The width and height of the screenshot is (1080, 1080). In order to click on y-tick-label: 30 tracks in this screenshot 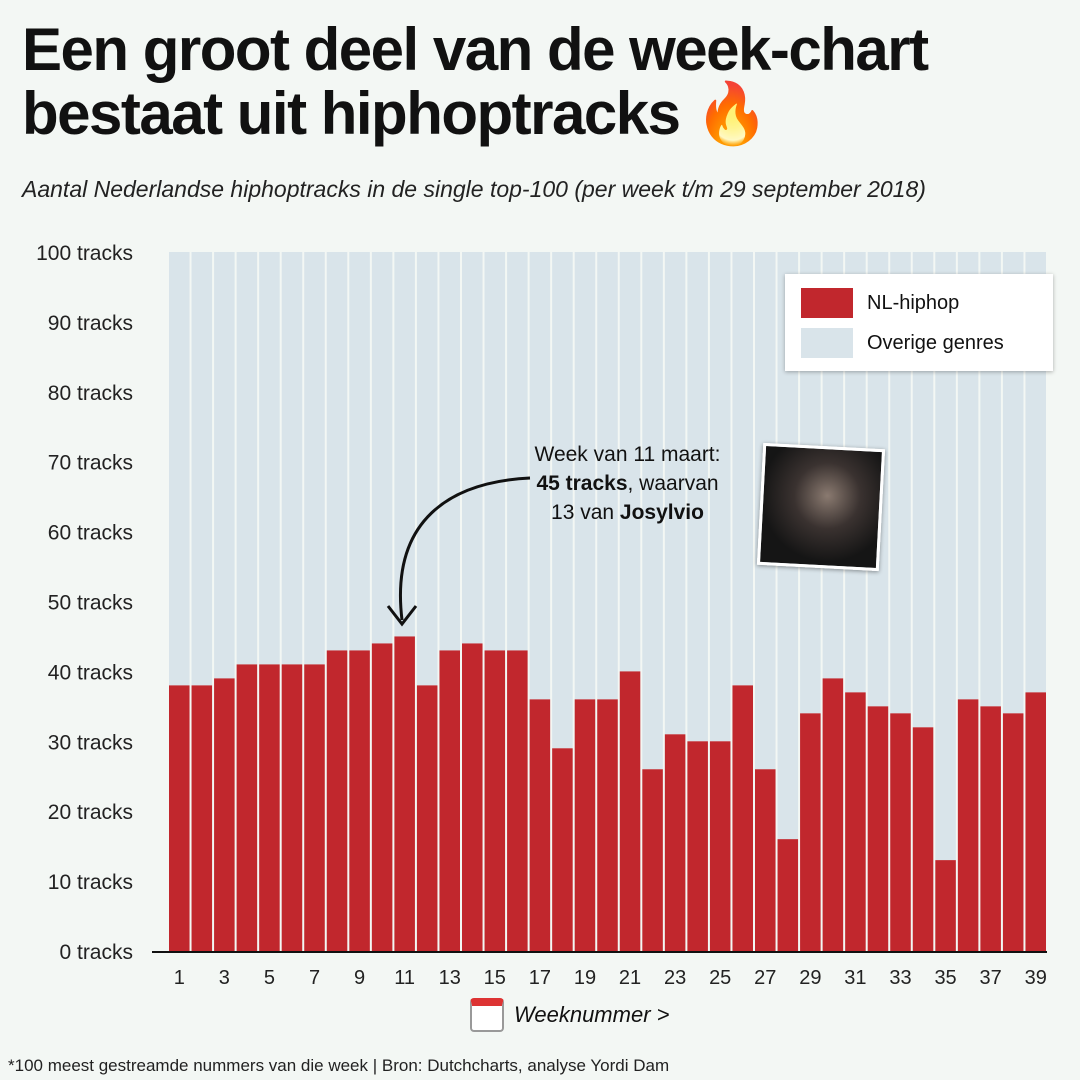, I will do `click(90, 742)`.